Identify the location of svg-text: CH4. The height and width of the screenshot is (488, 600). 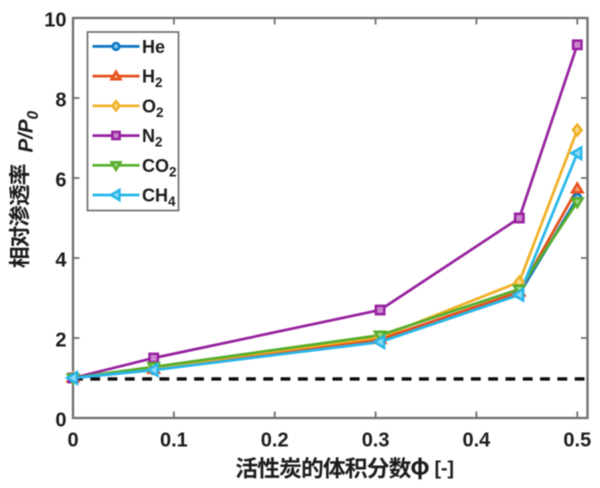
(159, 198).